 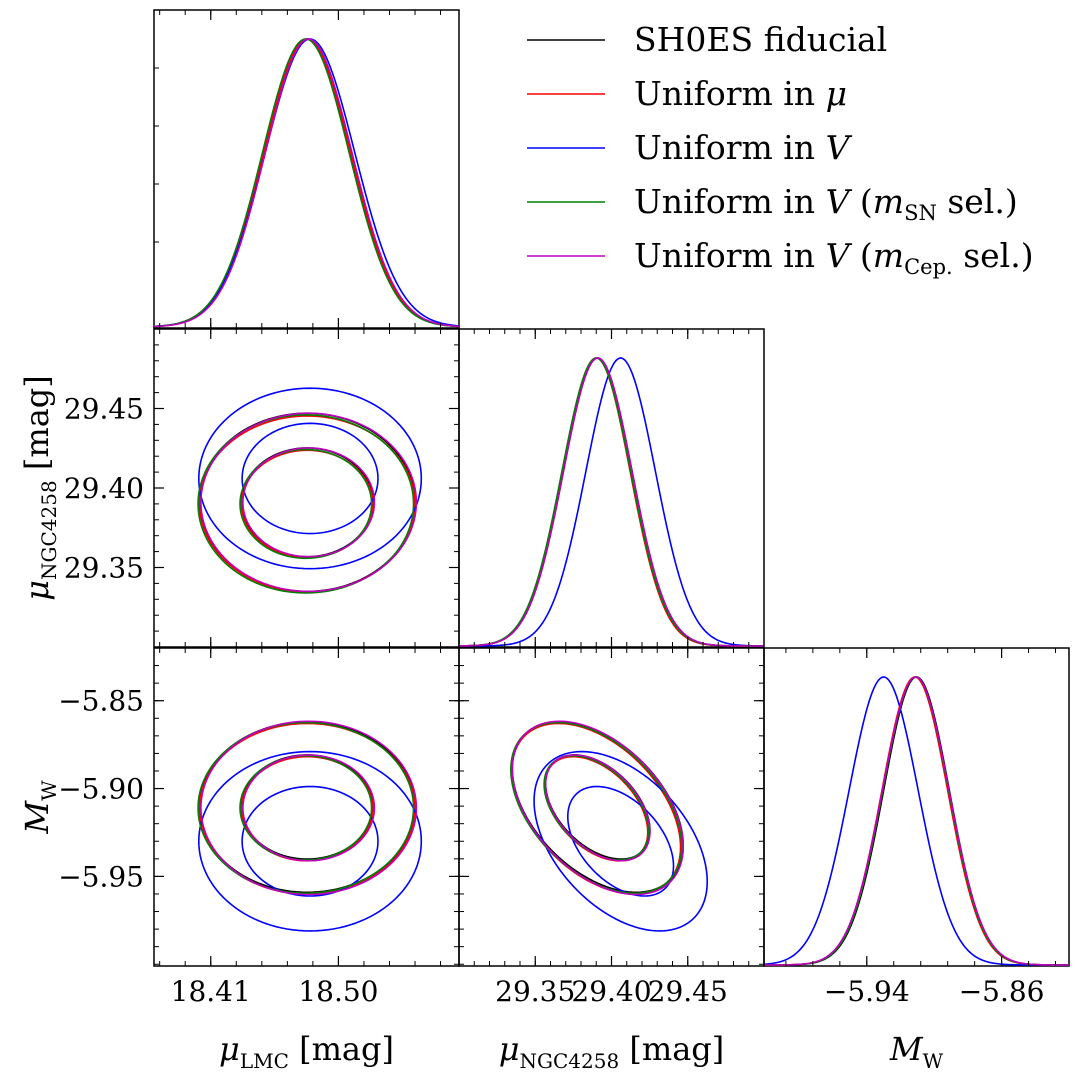 I want to click on y-tick-label: 29.35, so click(x=104, y=568).